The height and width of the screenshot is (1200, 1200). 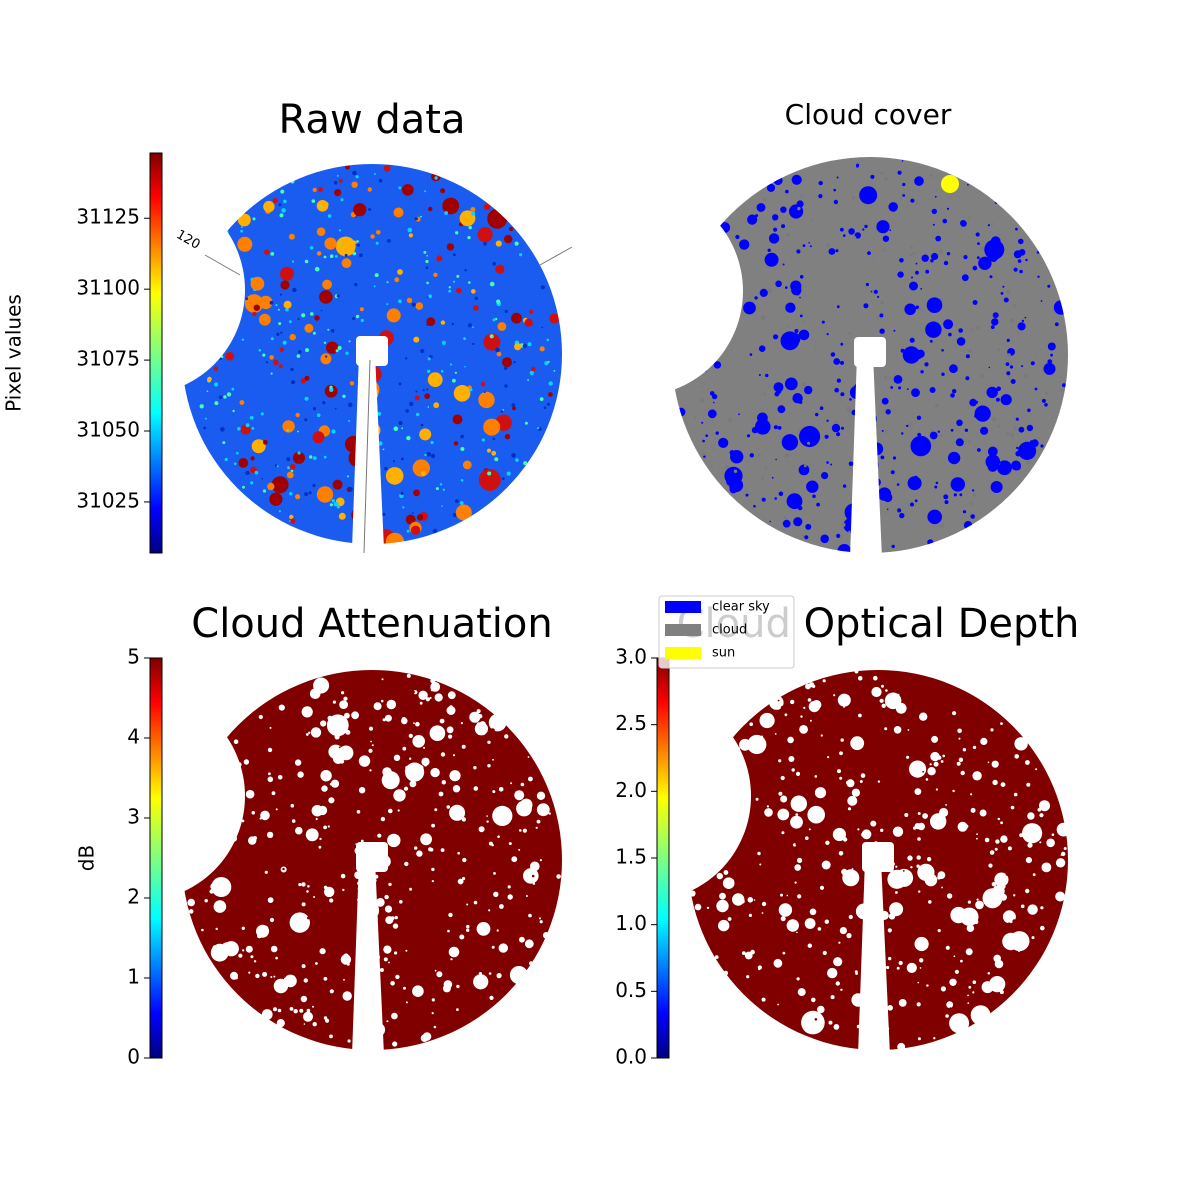 I want to click on panel-title: Cloud Attenuation, so click(x=371, y=624).